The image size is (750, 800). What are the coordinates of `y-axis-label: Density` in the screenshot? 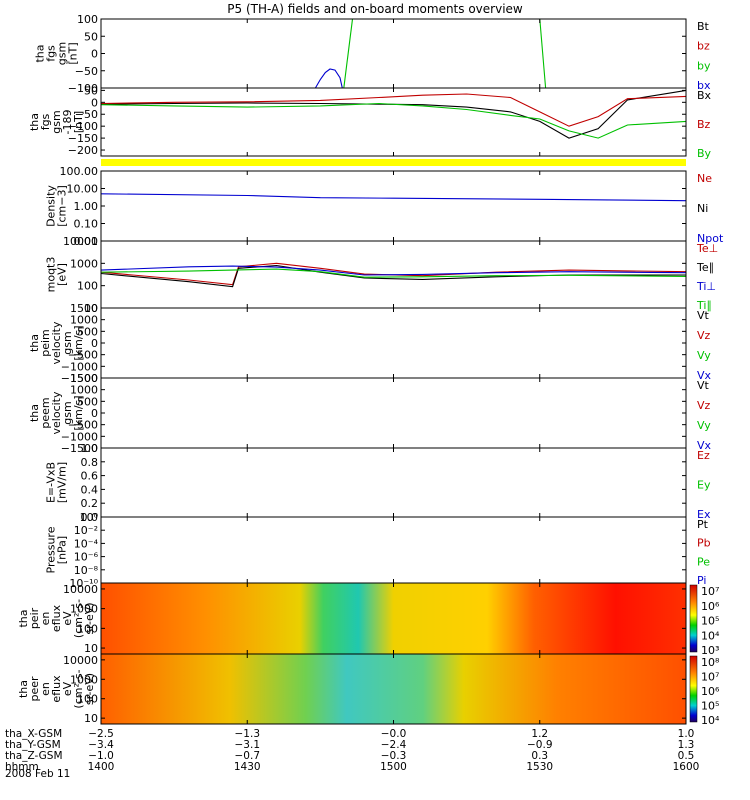 It's located at (51, 206).